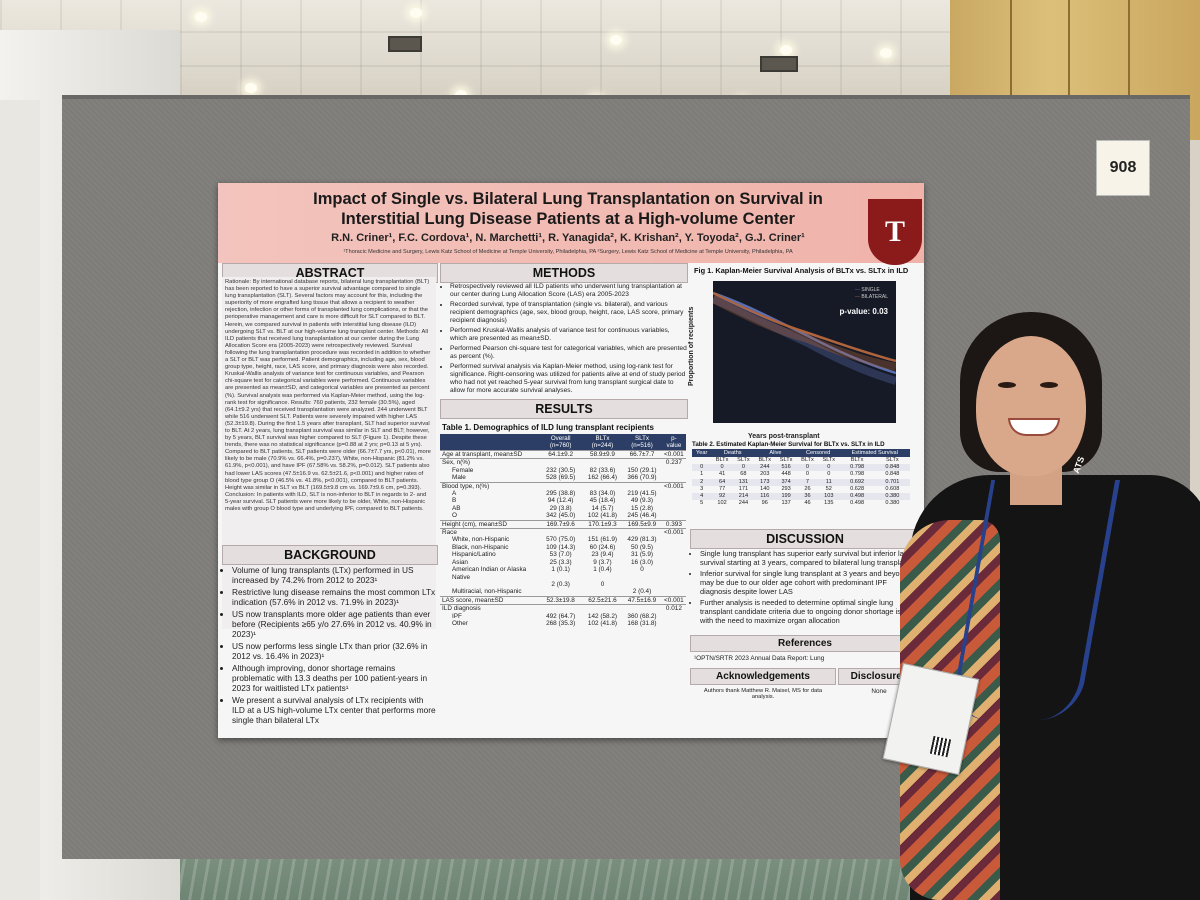 The image size is (1200, 900). What do you see at coordinates (457, 616) in the screenshot?
I see `table1-label: IPF` at bounding box center [457, 616].